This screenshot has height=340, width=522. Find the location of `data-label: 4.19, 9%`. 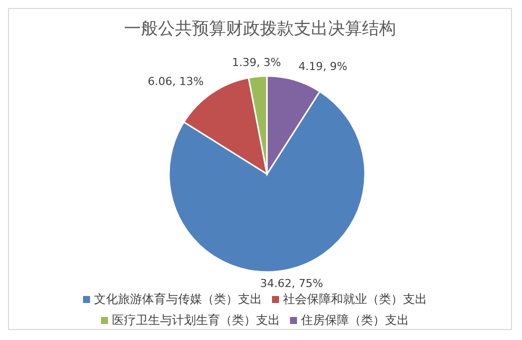

data-label: 4.19, 9% is located at coordinates (323, 67).